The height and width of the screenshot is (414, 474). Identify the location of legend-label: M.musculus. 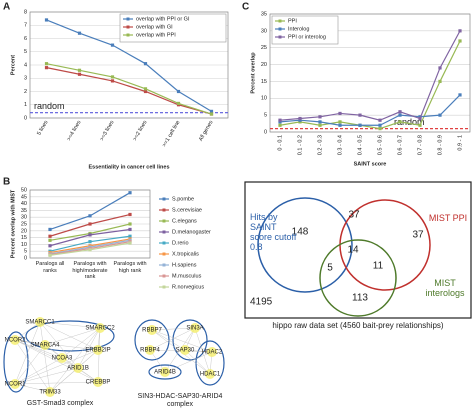
(187, 276).